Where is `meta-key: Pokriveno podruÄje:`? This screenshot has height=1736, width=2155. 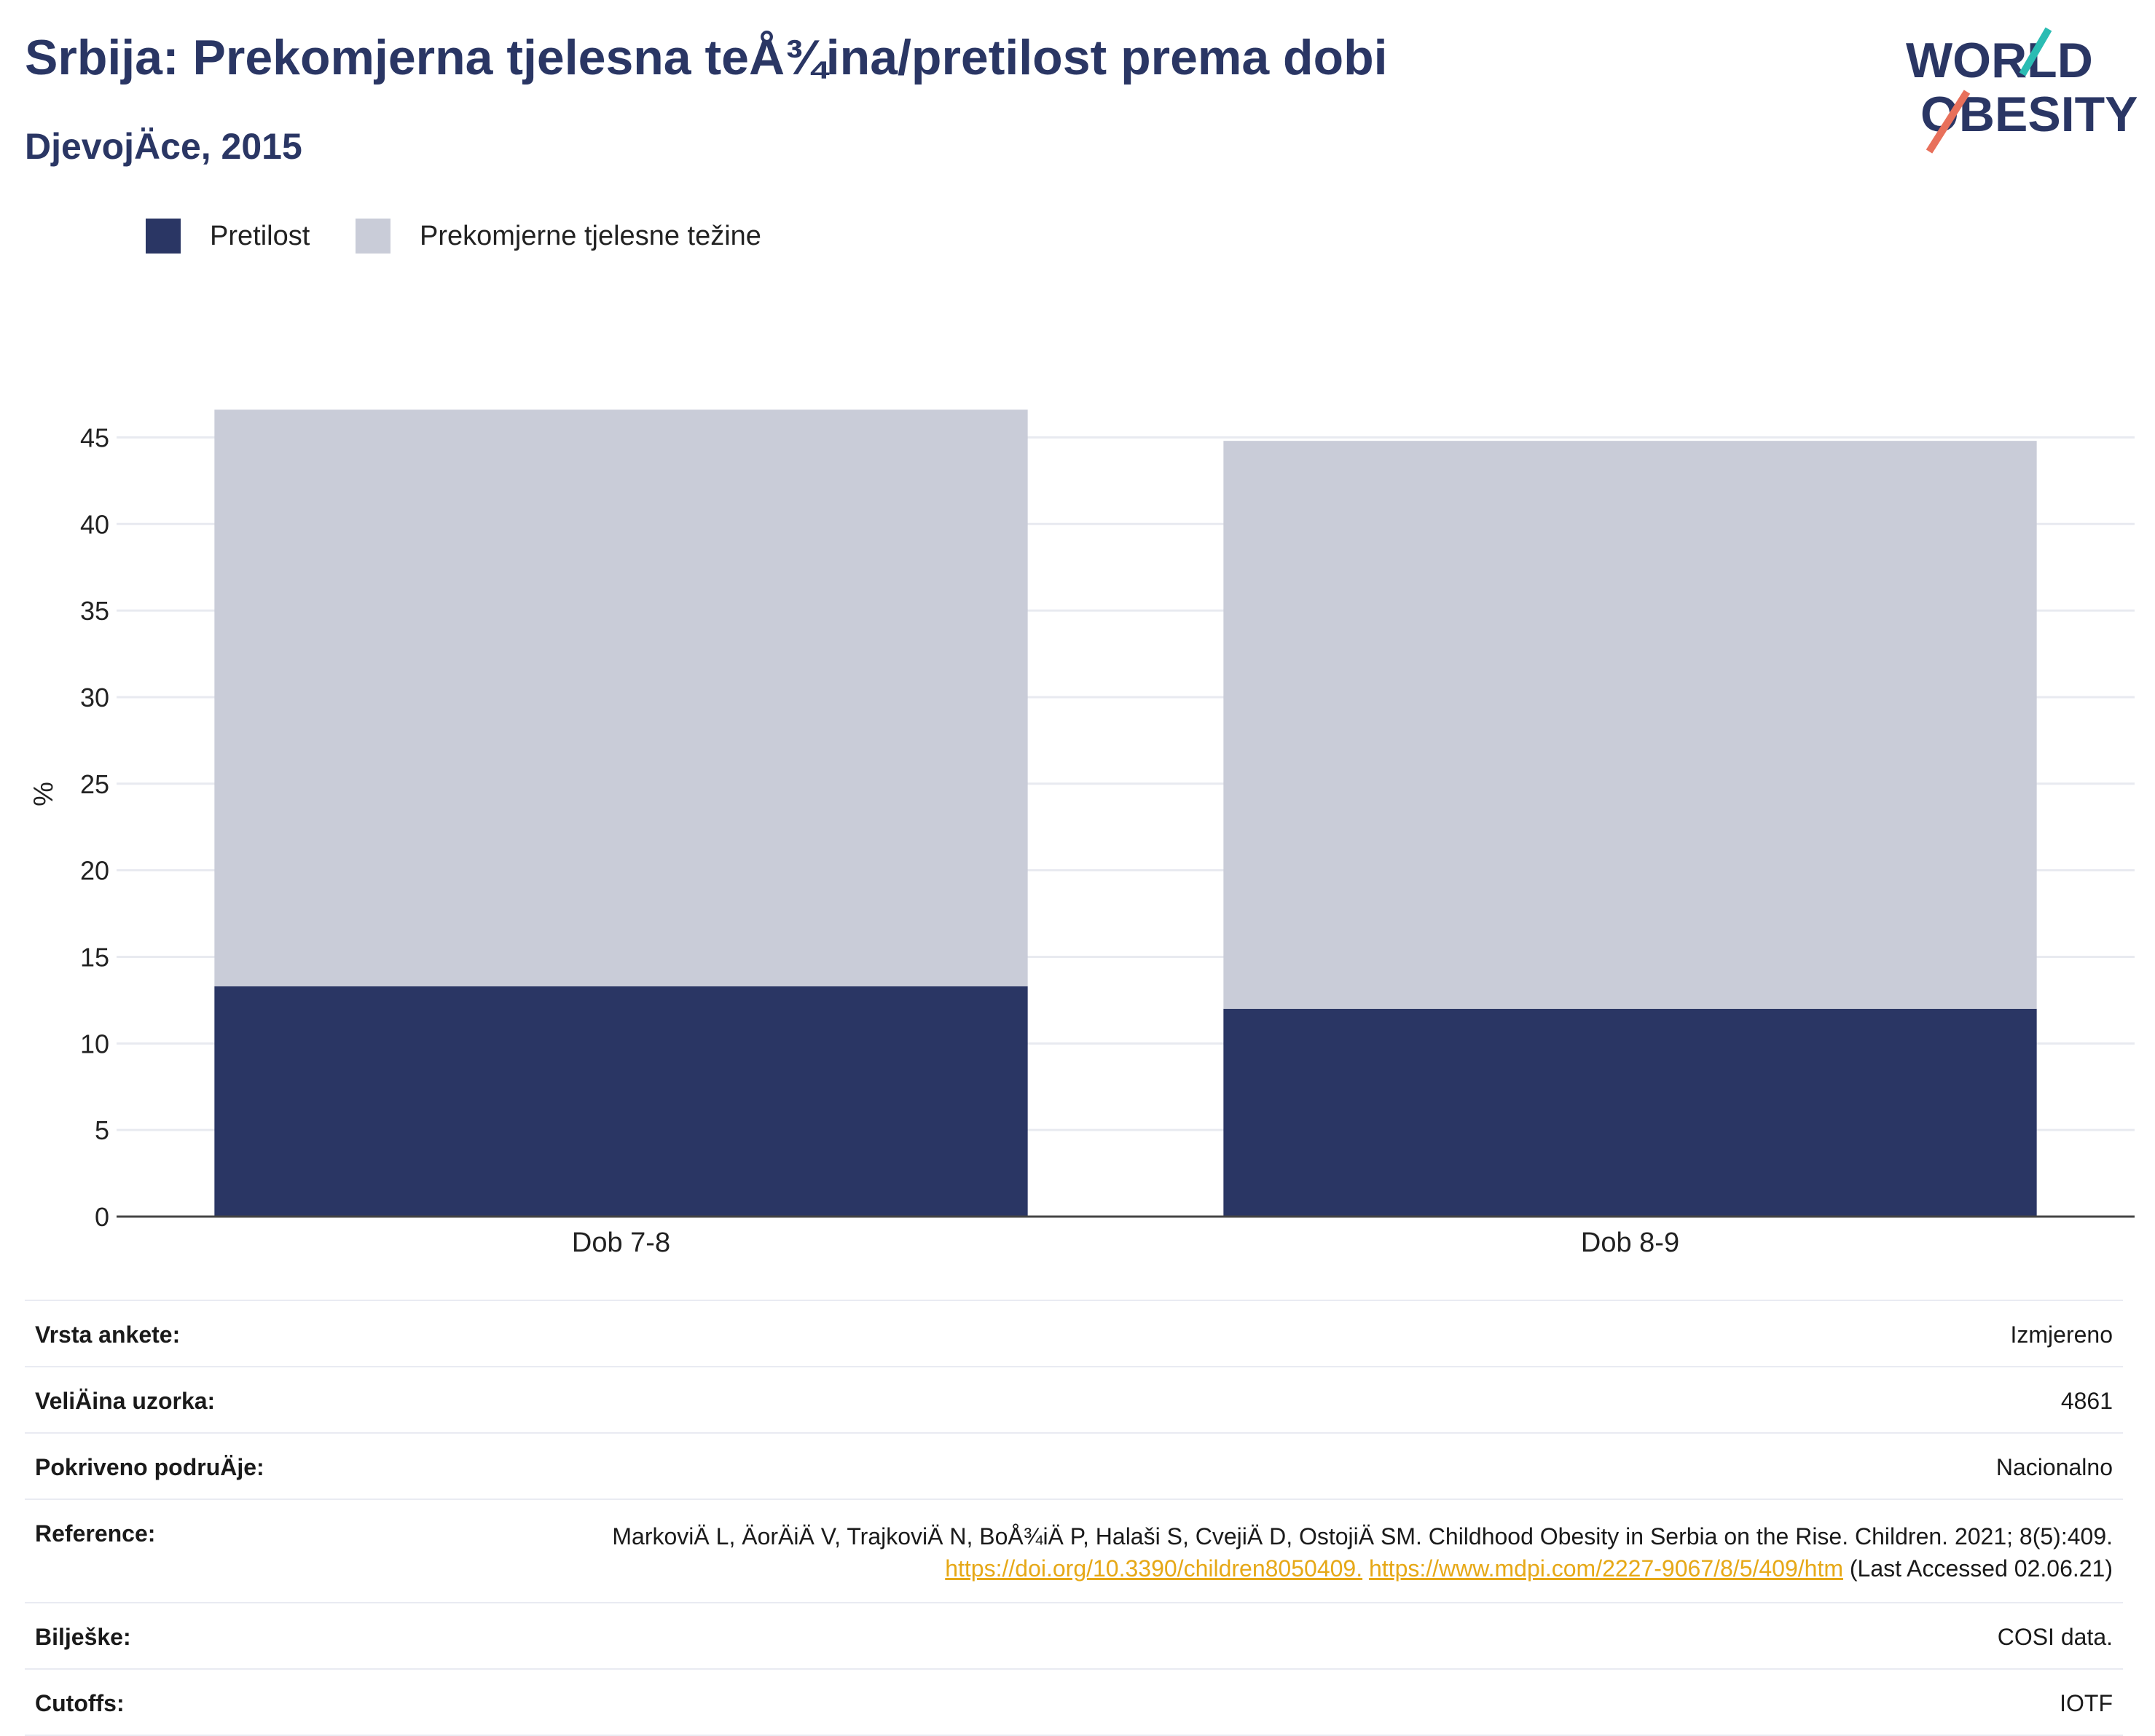 meta-key: Pokriveno podruÄje: is located at coordinates (149, 1467).